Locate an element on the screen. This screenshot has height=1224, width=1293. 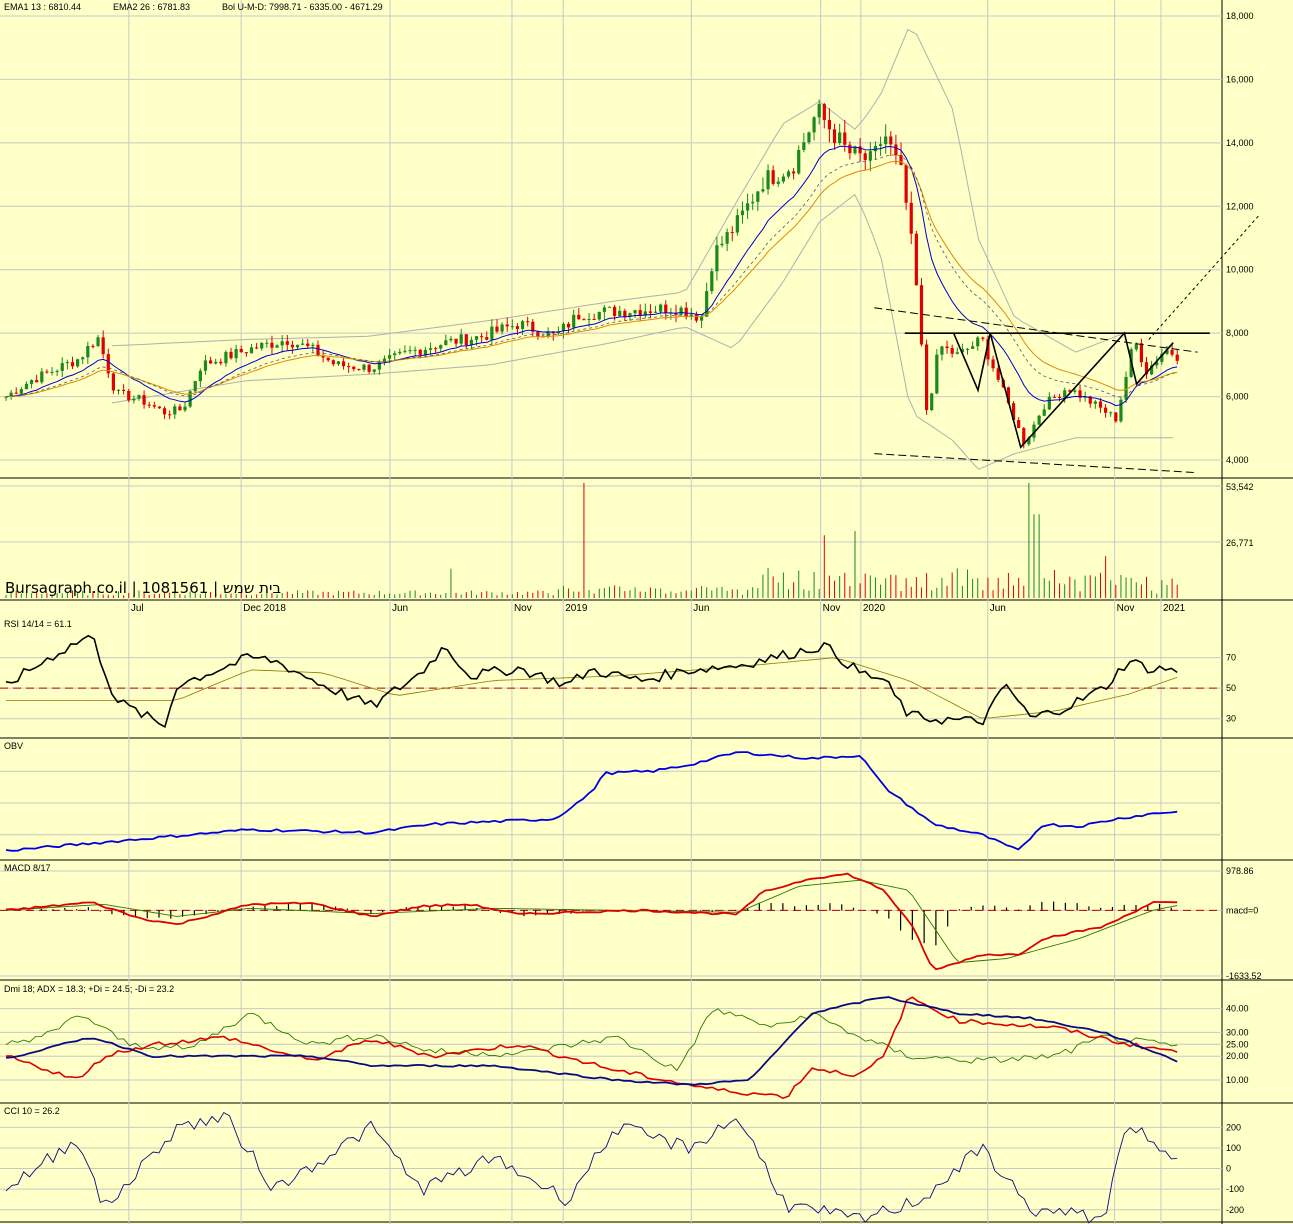
price-tick-label: 10,000 is located at coordinates (1240, 270).